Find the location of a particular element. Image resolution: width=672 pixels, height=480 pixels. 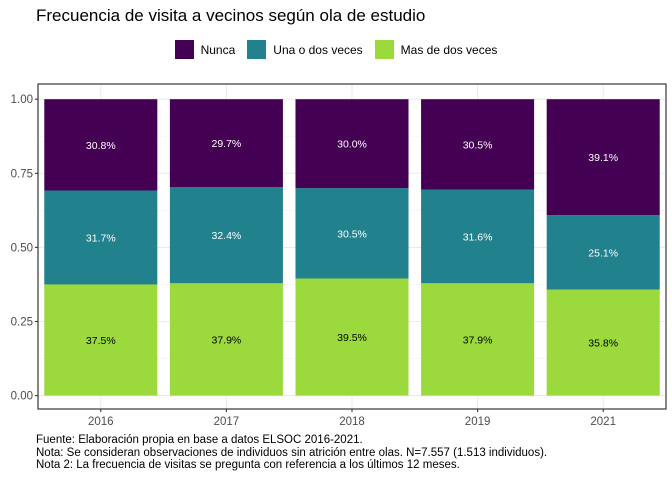

x-tick-label: 2021 is located at coordinates (603, 422).